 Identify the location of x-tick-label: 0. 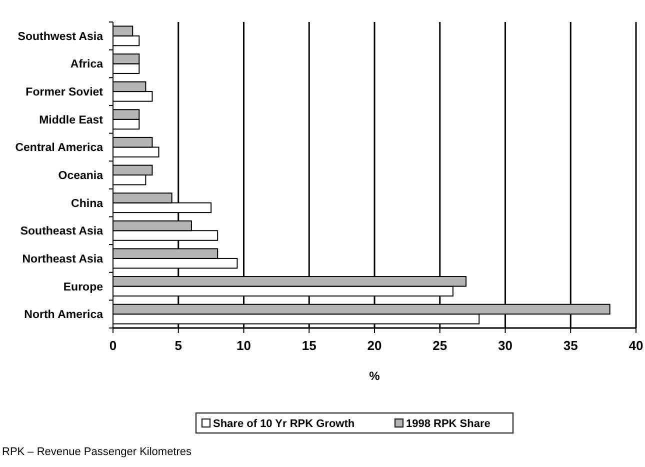
(113, 345).